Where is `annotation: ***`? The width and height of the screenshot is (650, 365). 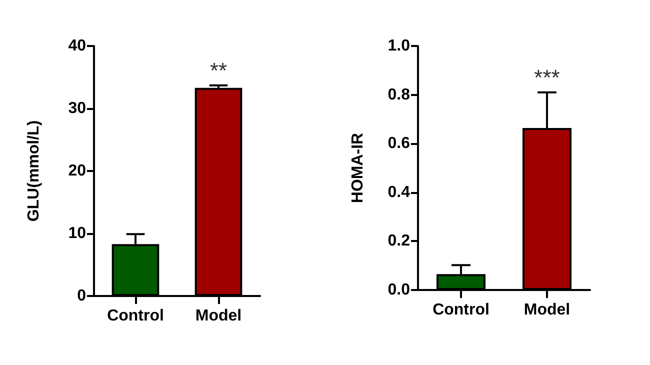 annotation: *** is located at coordinates (547, 77).